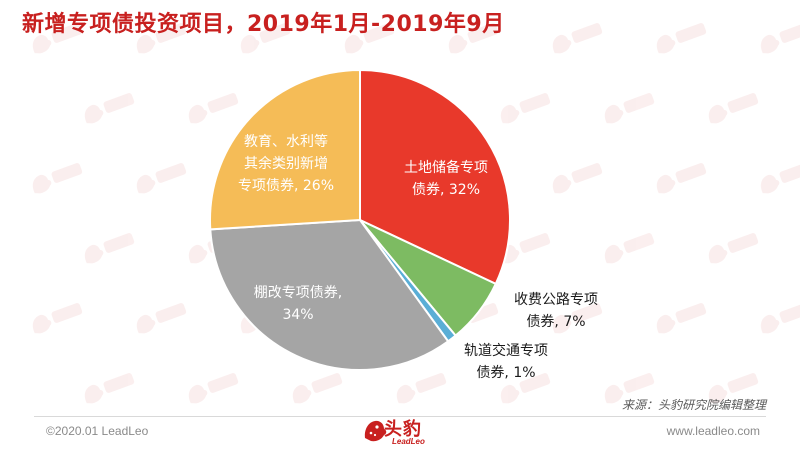  I want to click on logo-text: 头豹, so click(403, 429).